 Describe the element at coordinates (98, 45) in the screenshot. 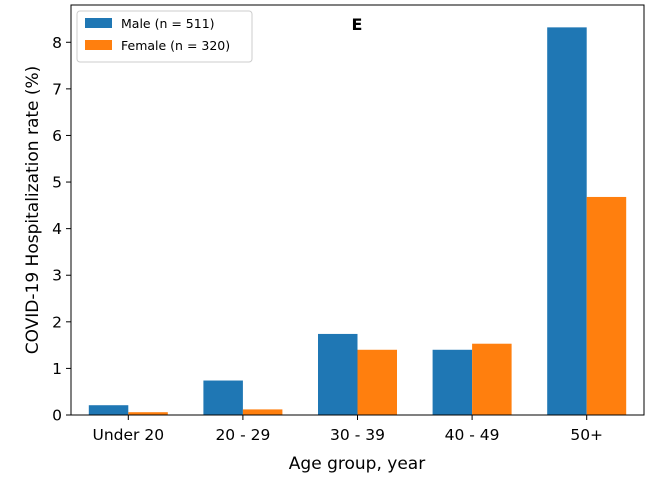

I see `legend-swatch-female` at that location.